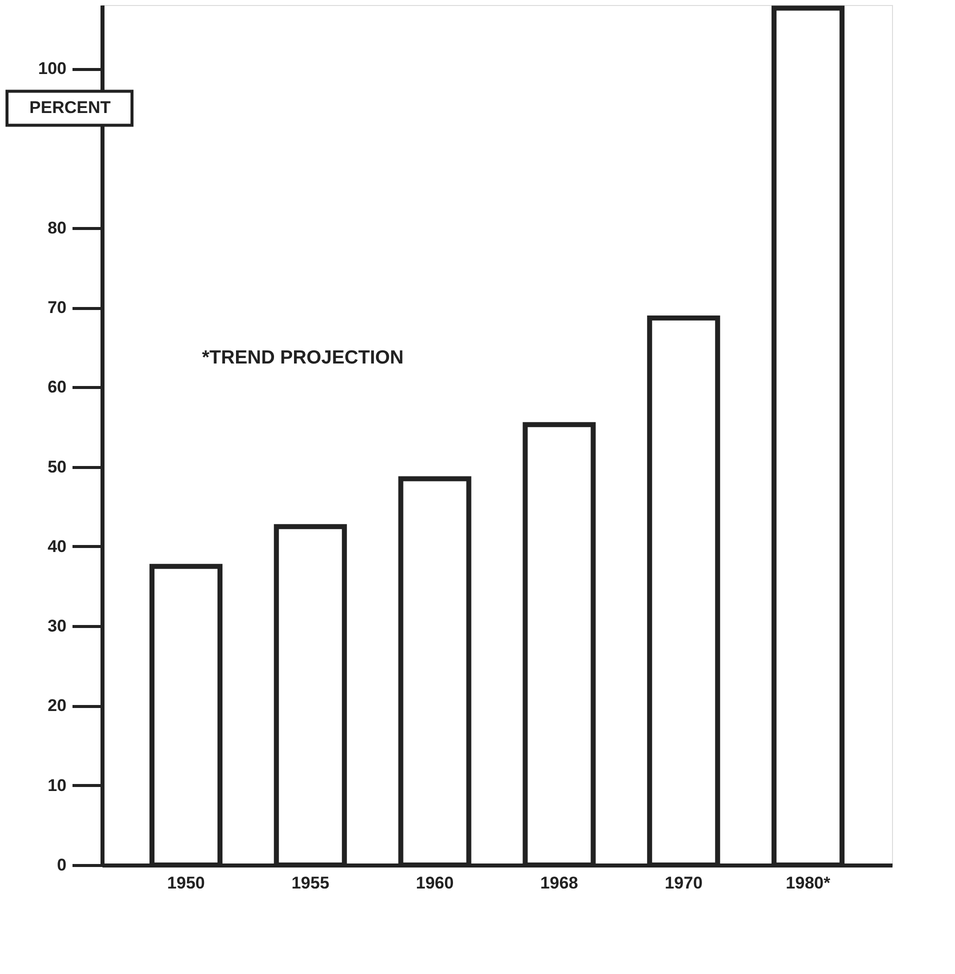 The image size is (955, 974). Describe the element at coordinates (57, 308) in the screenshot. I see `y-tick-label: 70` at that location.